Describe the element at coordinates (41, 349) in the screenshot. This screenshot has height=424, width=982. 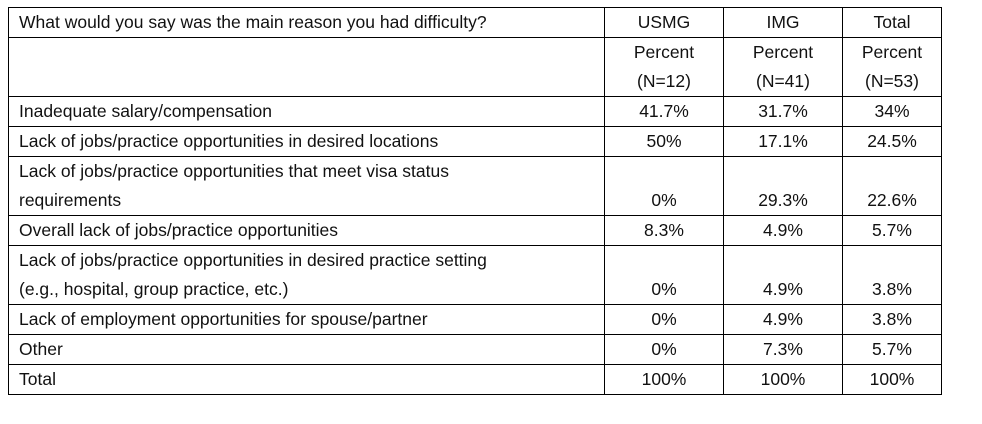
I see `row-label-line: Other` at that location.